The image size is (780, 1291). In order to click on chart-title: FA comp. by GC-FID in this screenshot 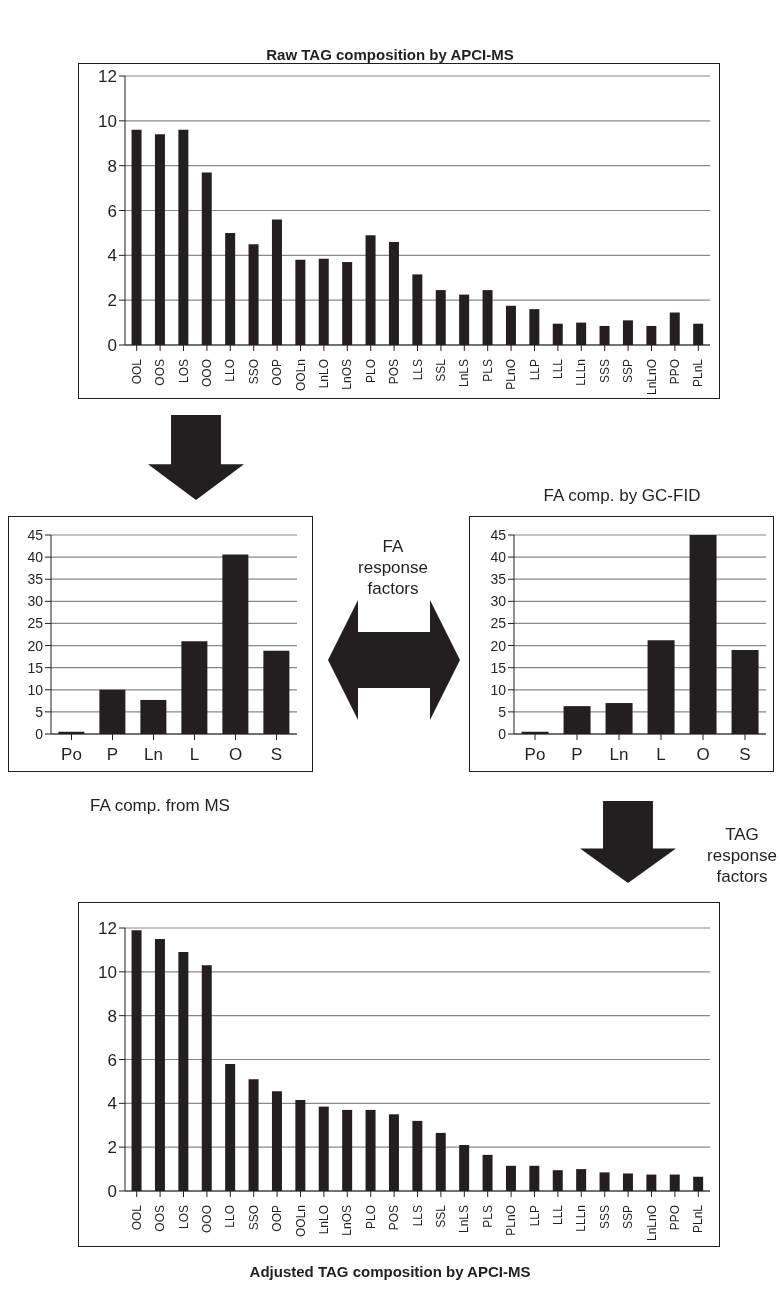, I will do `click(622, 496)`.